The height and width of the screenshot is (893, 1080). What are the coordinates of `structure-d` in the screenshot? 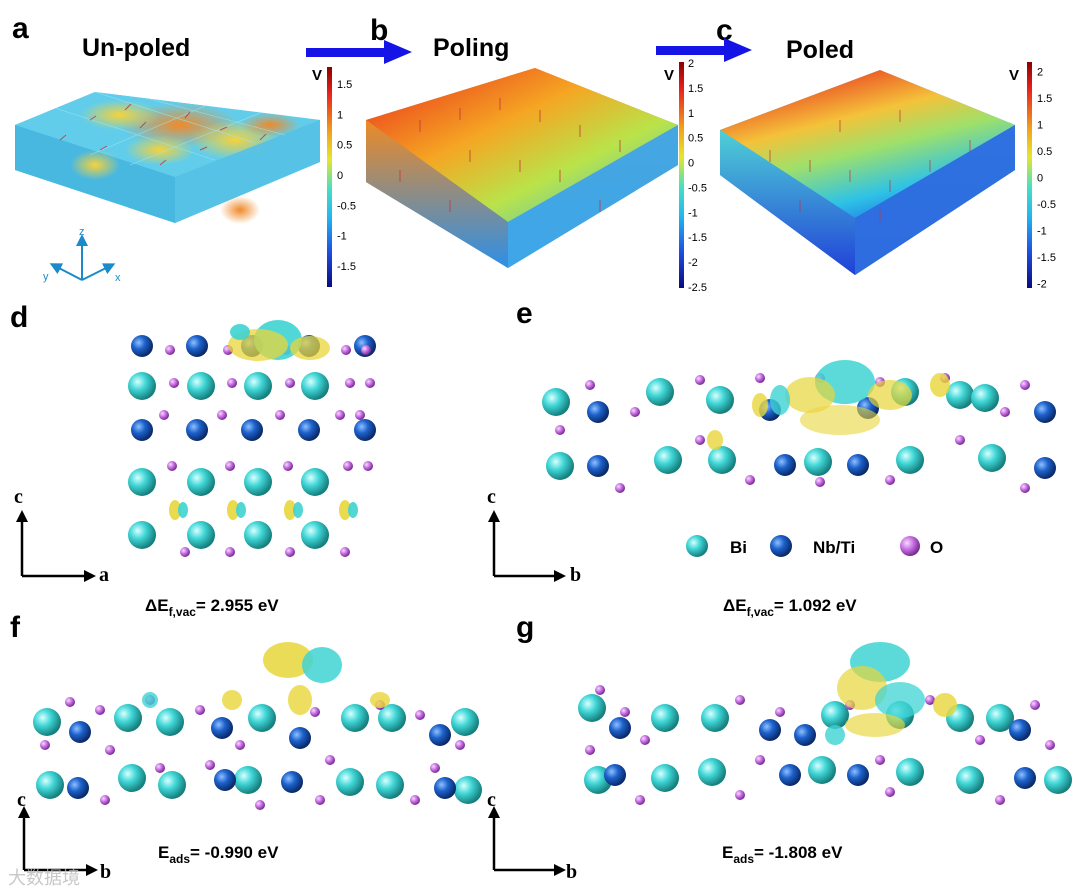 It's located at (252, 438).